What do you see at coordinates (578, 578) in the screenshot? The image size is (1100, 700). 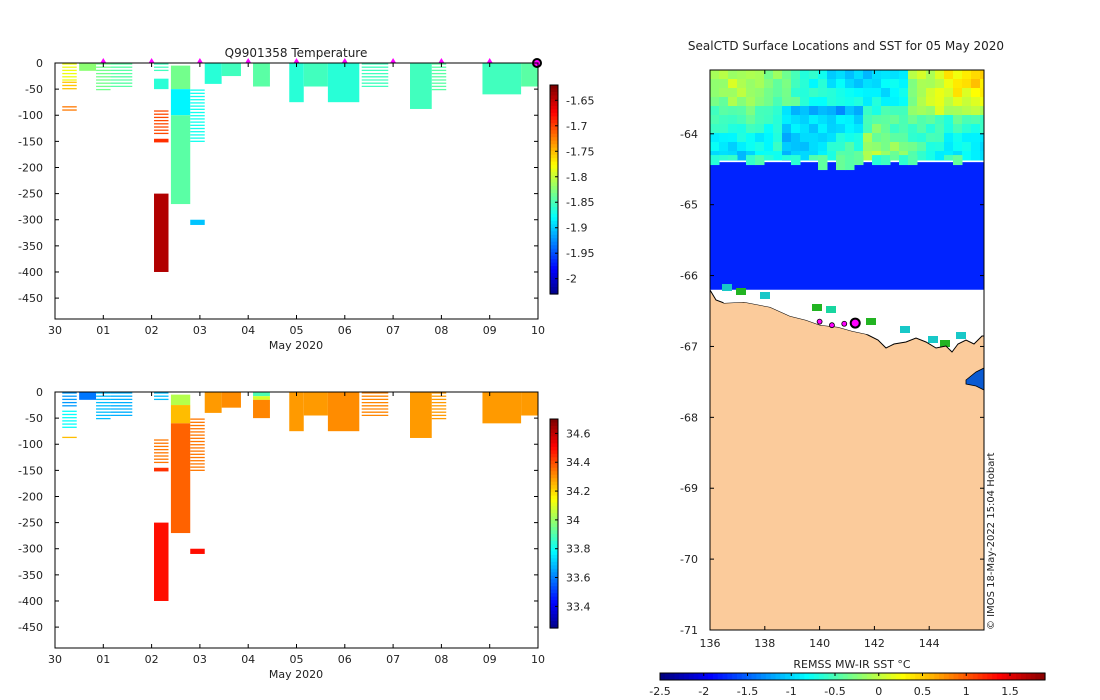 I see `colorbar-tick-label: 33.6` at bounding box center [578, 578].